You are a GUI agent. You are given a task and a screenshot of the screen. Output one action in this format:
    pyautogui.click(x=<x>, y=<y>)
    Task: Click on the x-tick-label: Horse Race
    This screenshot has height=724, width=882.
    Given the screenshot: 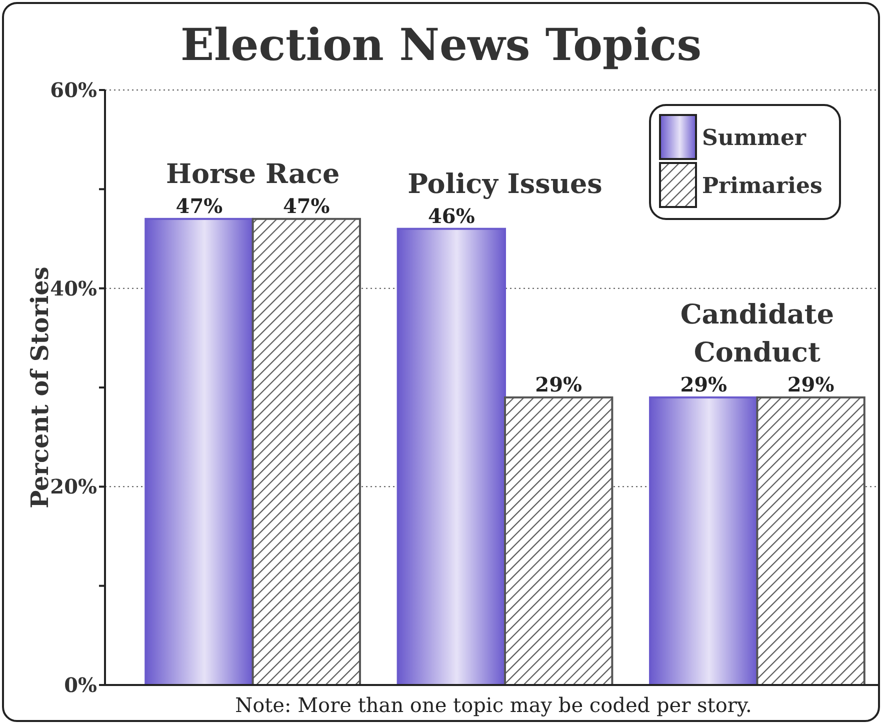 What is the action you would take?
    pyautogui.click(x=253, y=174)
    